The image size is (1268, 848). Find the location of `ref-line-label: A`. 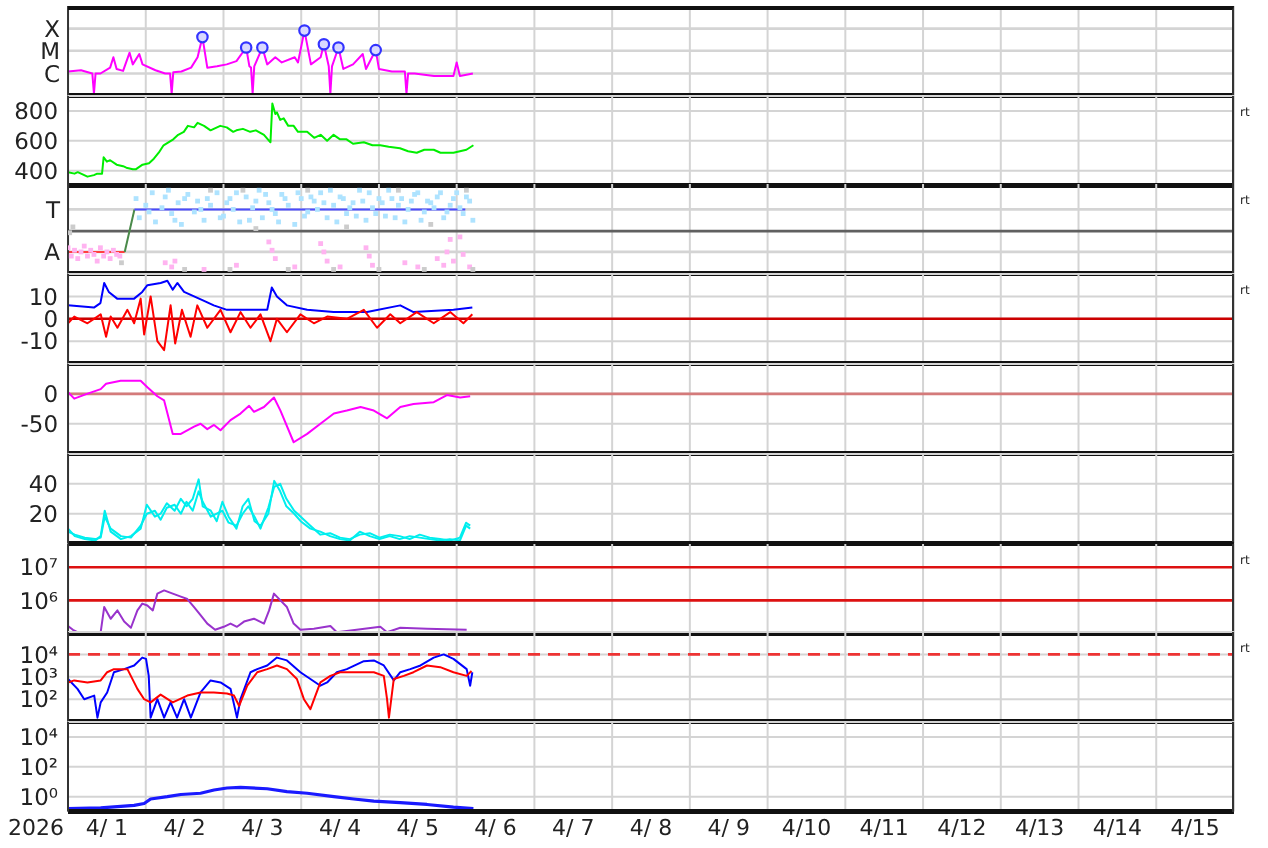

ref-line-label: A is located at coordinates (52, 252).